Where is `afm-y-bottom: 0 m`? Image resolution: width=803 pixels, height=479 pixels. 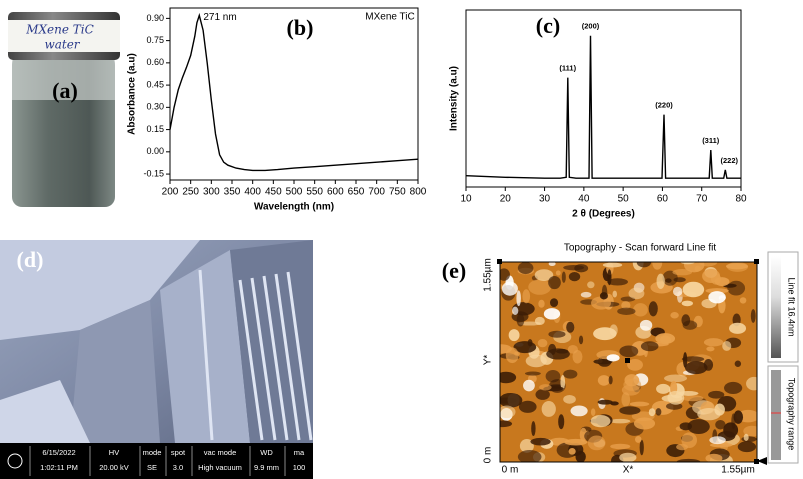 afm-y-bottom: 0 m is located at coordinates (488, 455).